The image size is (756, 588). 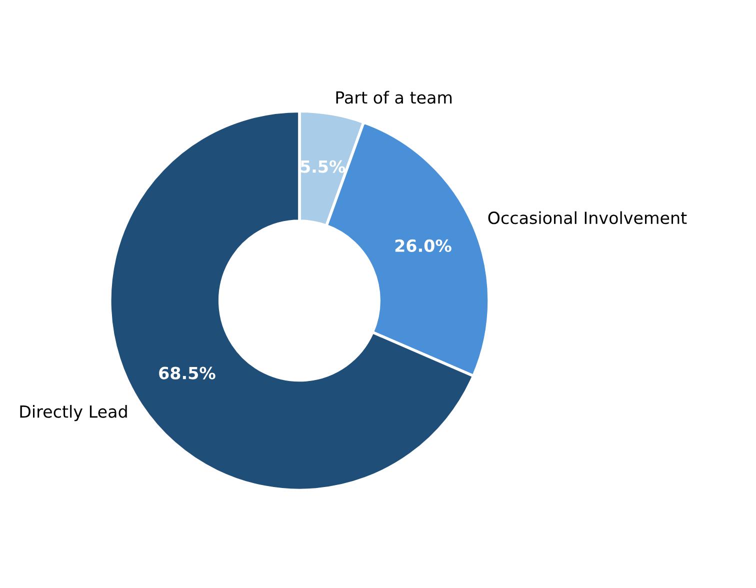 I want to click on data-label: 26.0%, so click(x=423, y=245).